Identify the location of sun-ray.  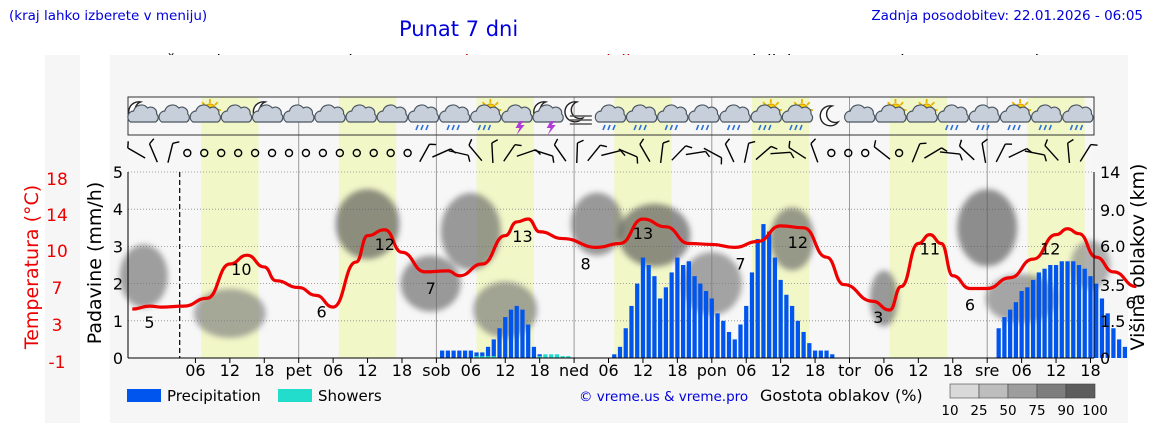
(496, 103).